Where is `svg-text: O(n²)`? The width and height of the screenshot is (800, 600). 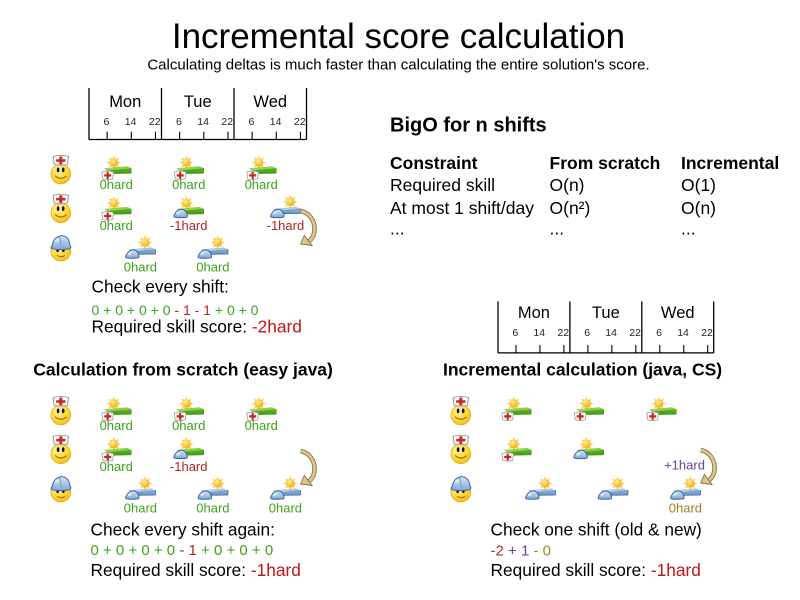
svg-text: O(n²) is located at coordinates (570, 208).